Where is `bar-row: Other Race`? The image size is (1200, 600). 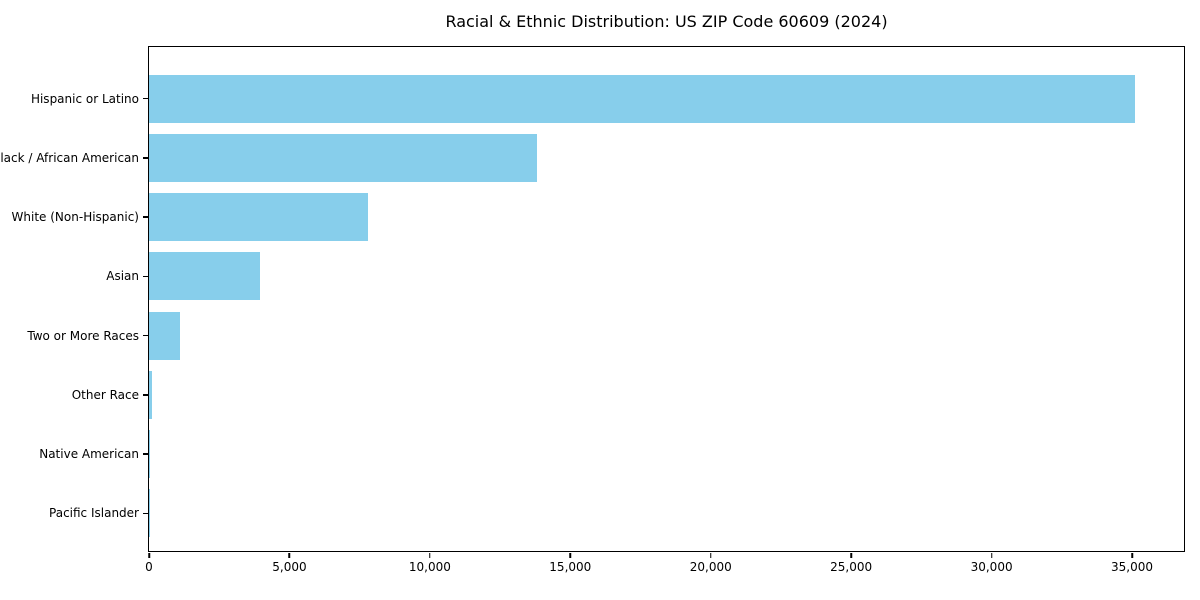
bar-row: Other Race is located at coordinates (628, 394).